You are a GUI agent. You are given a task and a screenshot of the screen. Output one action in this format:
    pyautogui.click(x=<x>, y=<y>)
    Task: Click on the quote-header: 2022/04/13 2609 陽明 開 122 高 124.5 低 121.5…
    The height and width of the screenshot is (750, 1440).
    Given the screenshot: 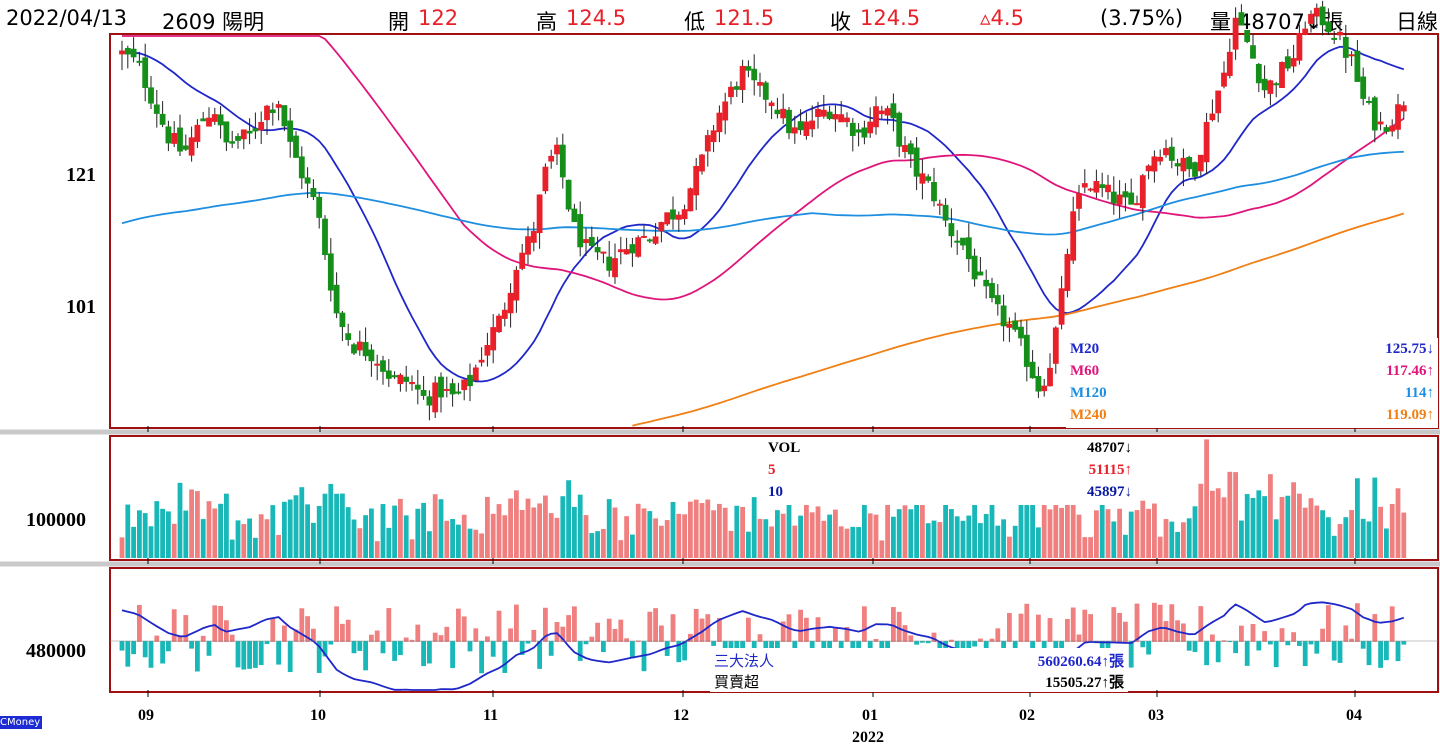 What is the action you would take?
    pyautogui.click(x=720, y=17)
    